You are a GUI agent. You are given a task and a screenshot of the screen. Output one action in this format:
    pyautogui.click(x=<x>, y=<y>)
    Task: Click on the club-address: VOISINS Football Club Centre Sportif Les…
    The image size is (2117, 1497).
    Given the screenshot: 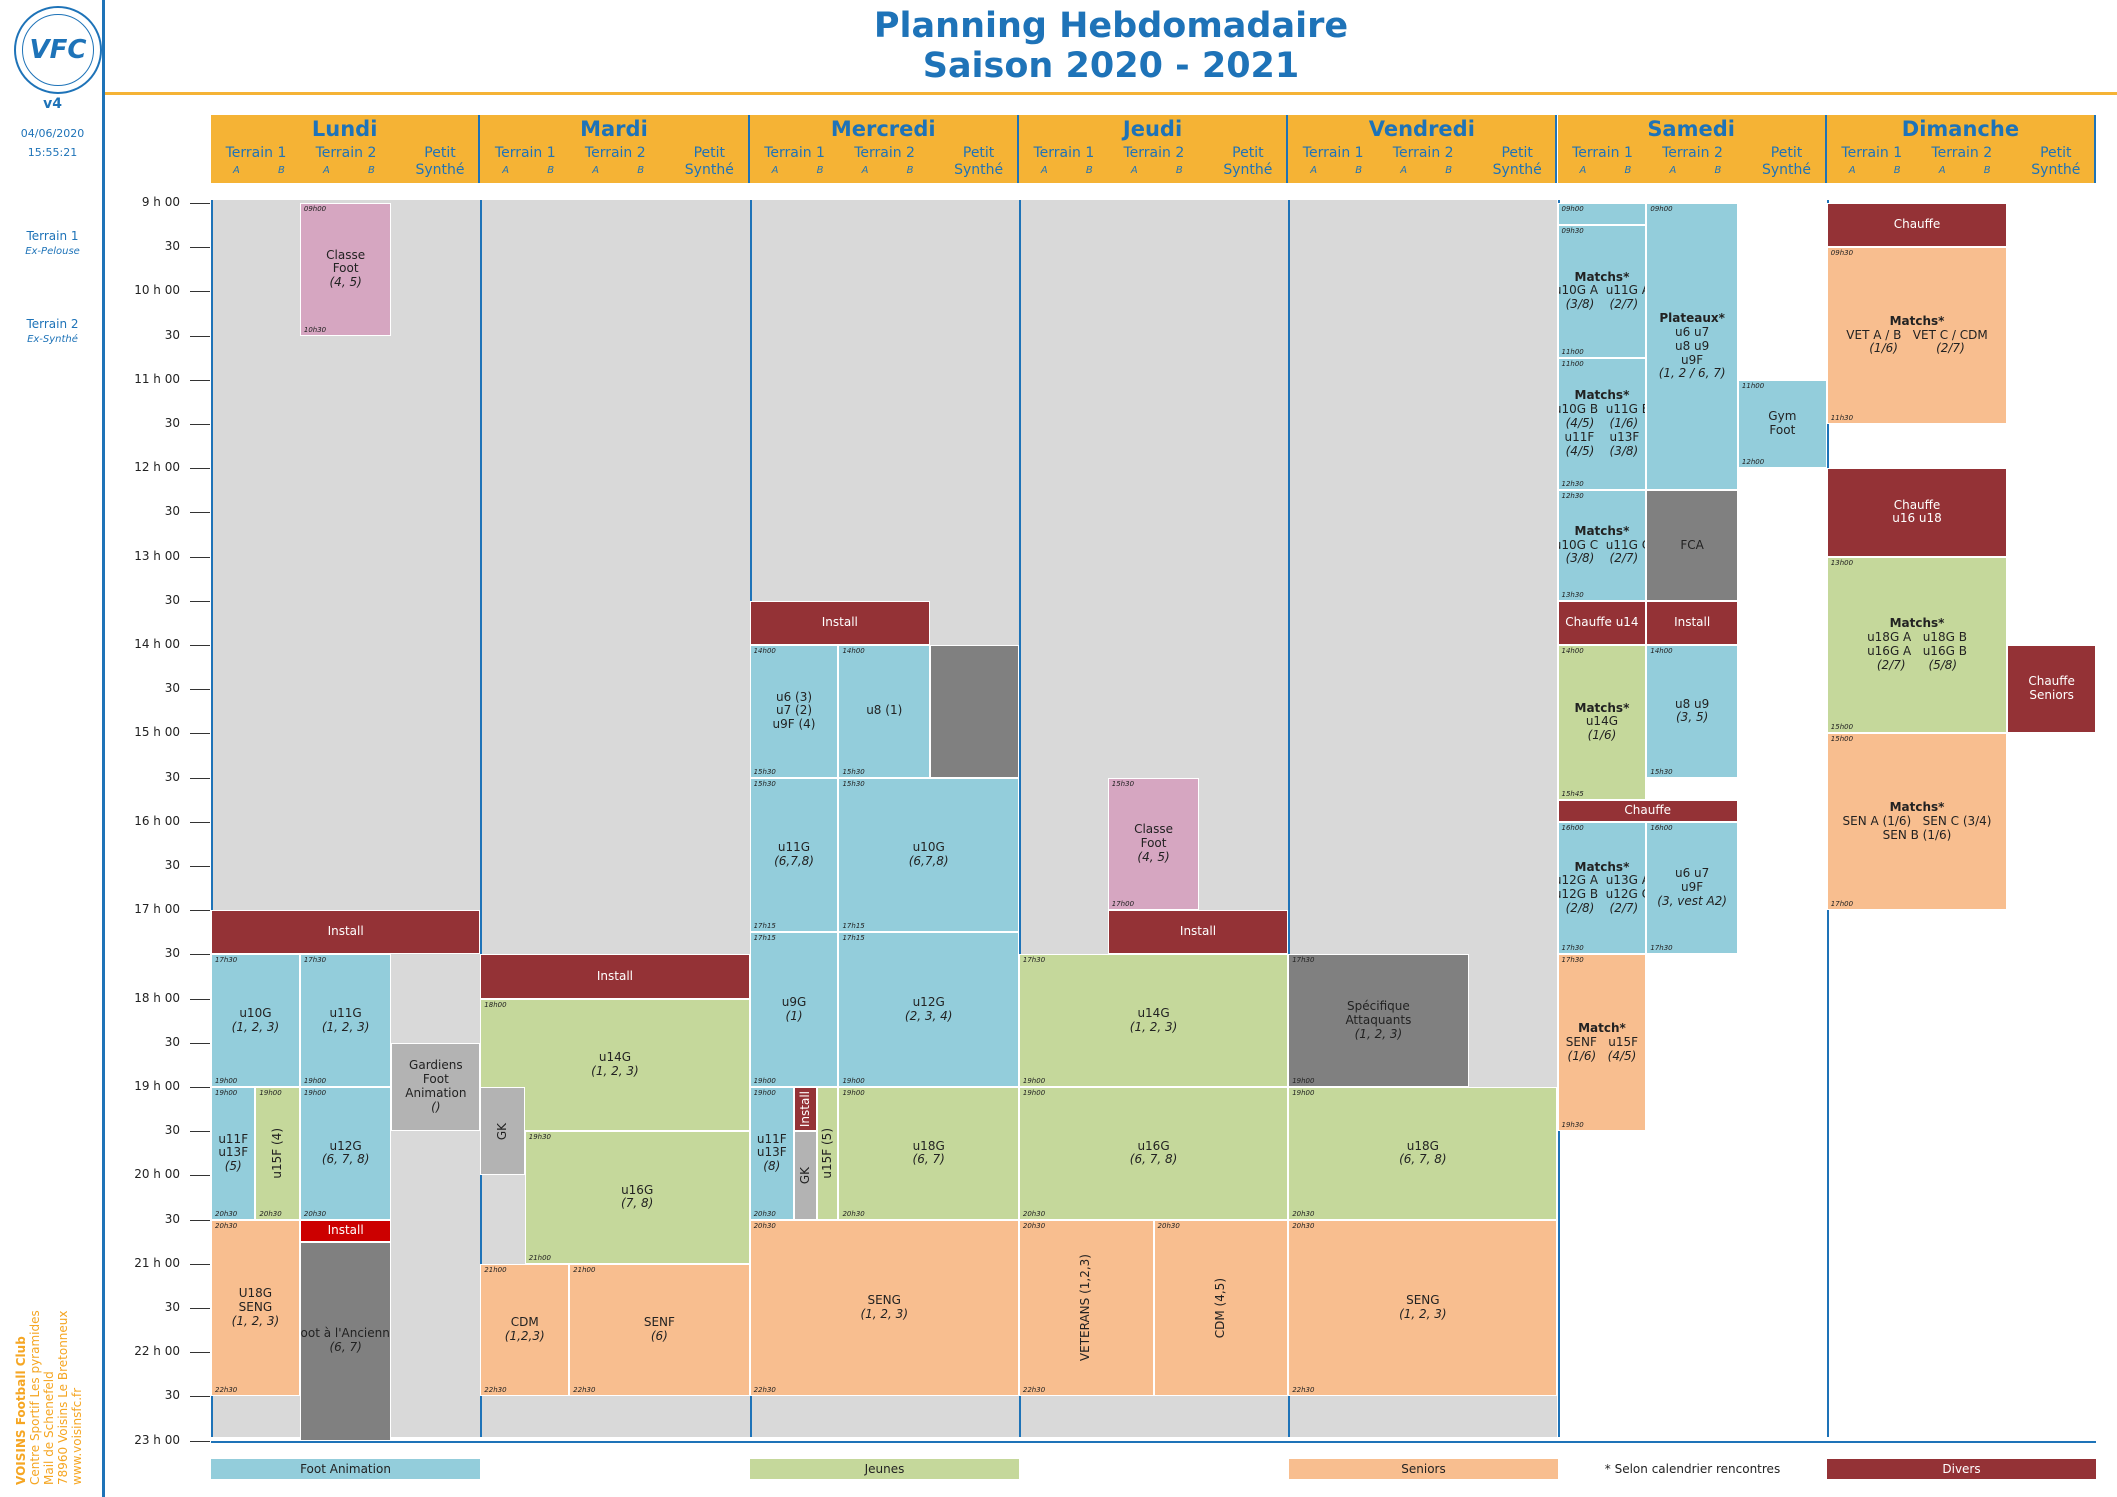 What is the action you would take?
    pyautogui.click(x=49, y=1392)
    